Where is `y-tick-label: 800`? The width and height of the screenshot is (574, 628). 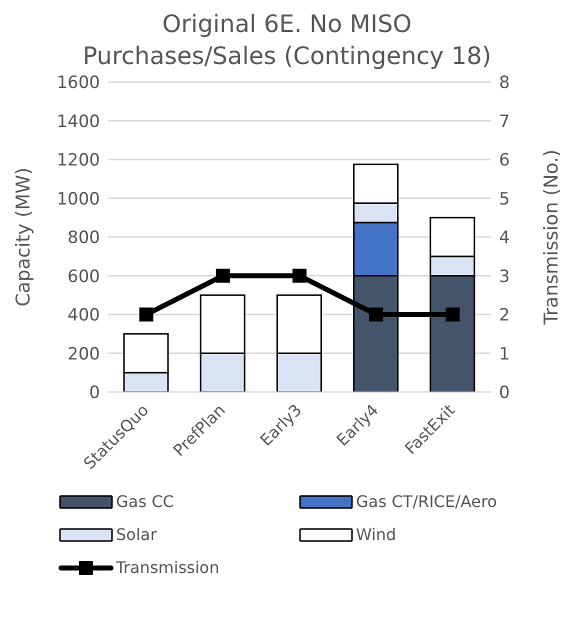 y-tick-label: 800 is located at coordinates (84, 238).